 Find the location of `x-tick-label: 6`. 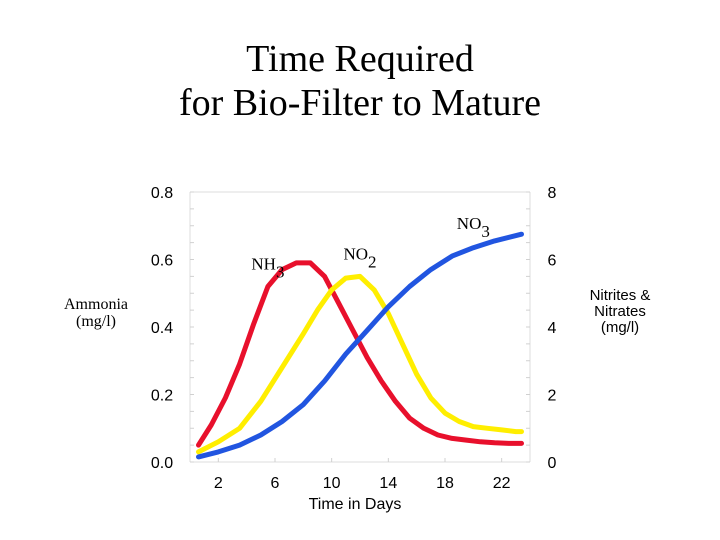

x-tick-label: 6 is located at coordinates (275, 483).